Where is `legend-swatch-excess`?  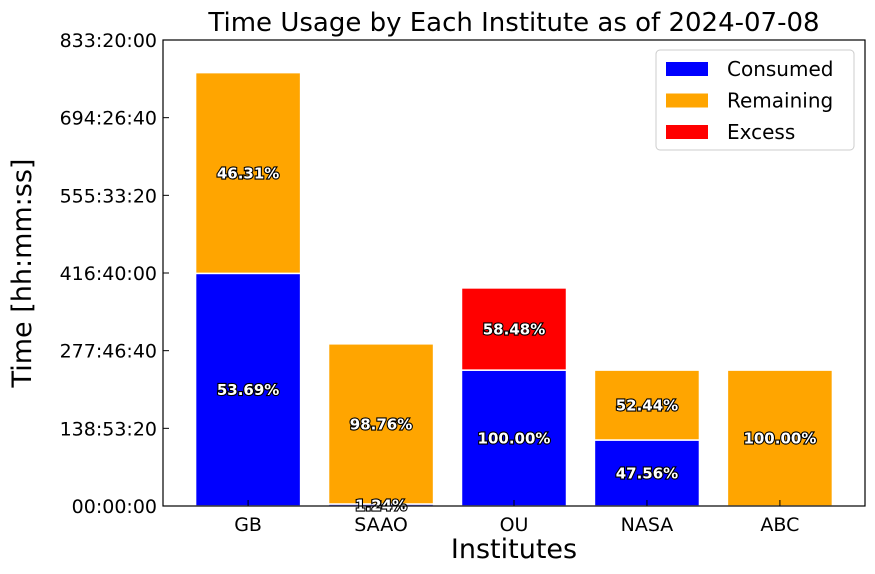
legend-swatch-excess is located at coordinates (687, 132).